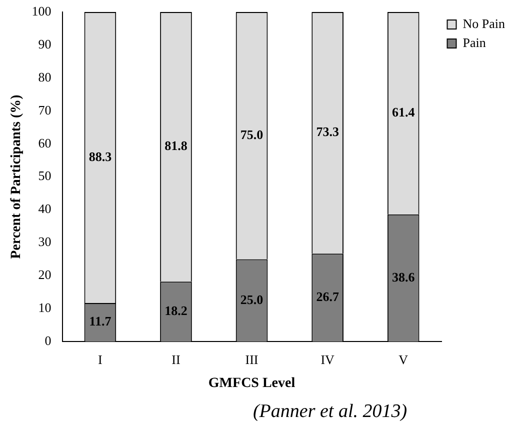 This screenshot has width=515, height=436. Describe the element at coordinates (45, 208) in the screenshot. I see `y-tick-label: 40` at that location.